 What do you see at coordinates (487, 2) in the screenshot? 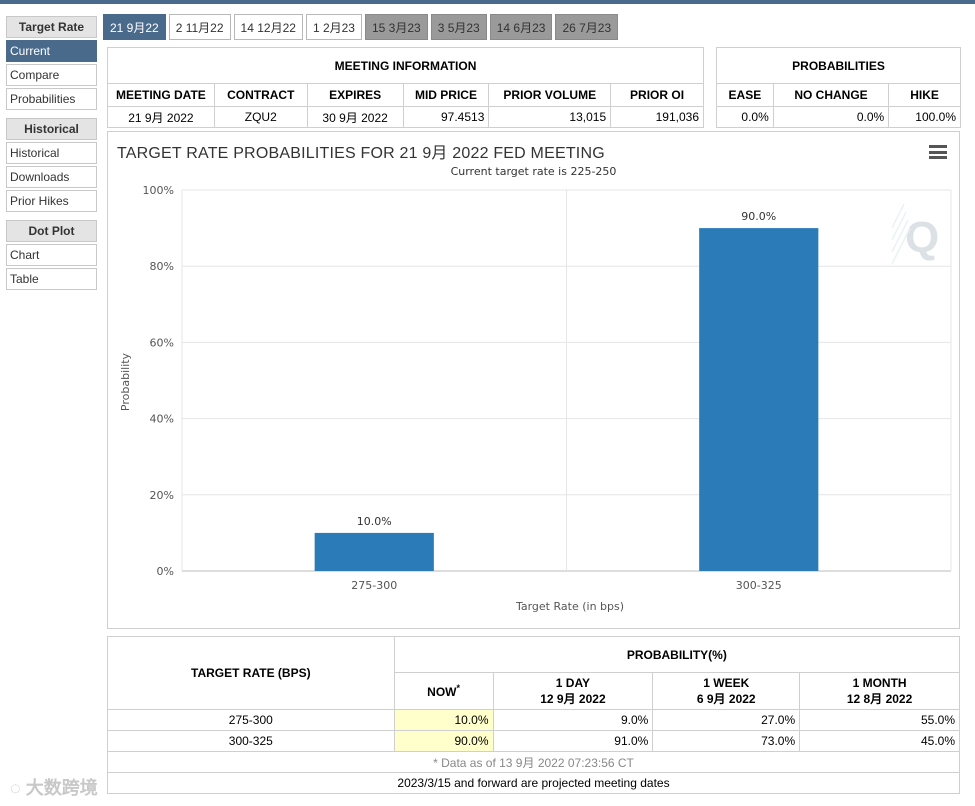
I see `top-accent-bar` at bounding box center [487, 2].